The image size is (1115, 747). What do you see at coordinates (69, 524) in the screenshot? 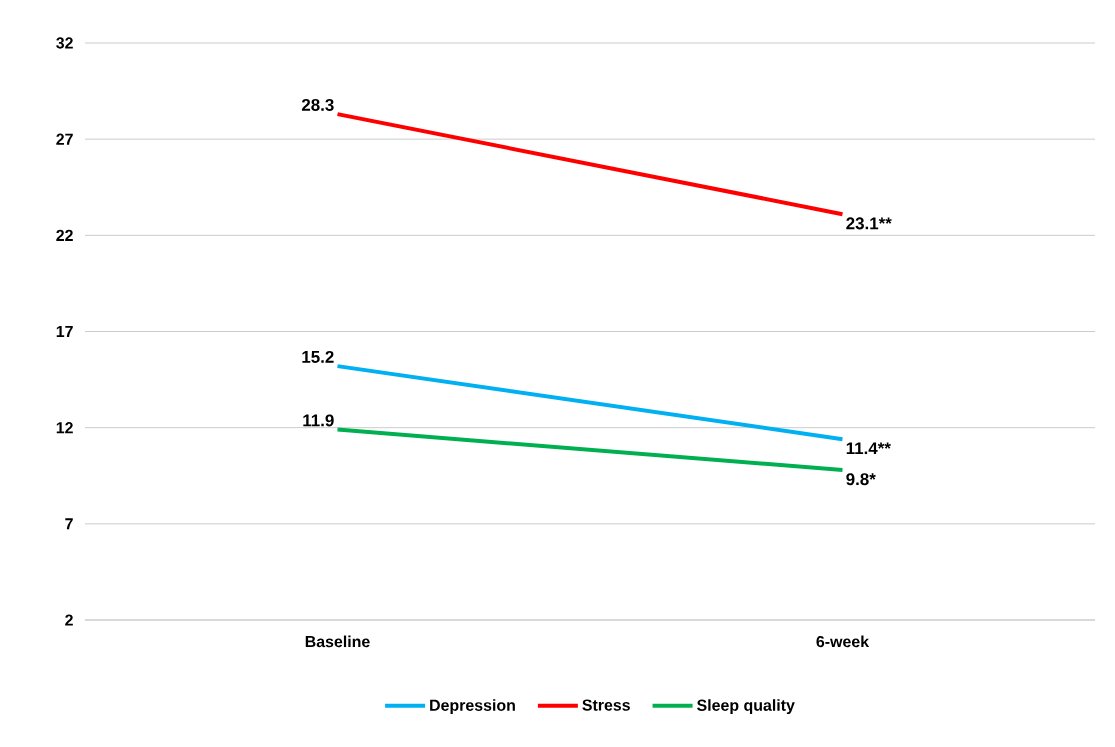
I see `y-tick-label: 7` at bounding box center [69, 524].